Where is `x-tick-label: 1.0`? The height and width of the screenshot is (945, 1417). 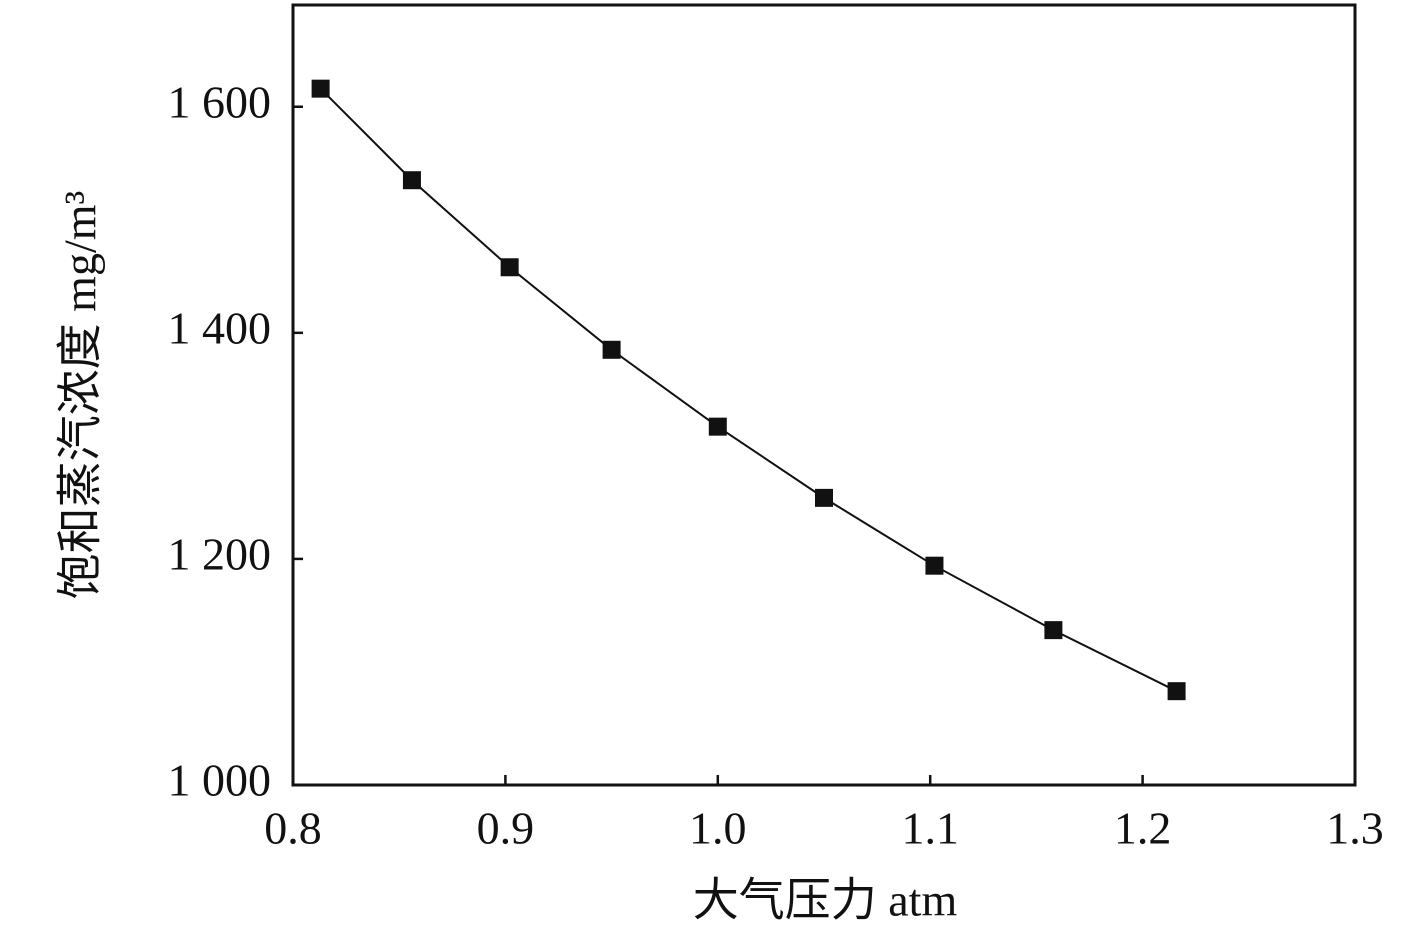 x-tick-label: 1.0 is located at coordinates (718, 828).